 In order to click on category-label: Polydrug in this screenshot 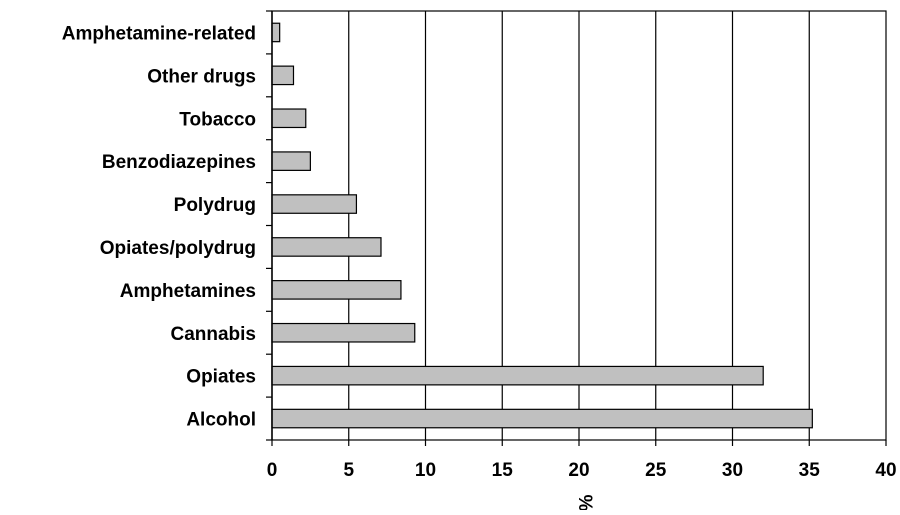, I will do `click(215, 205)`.